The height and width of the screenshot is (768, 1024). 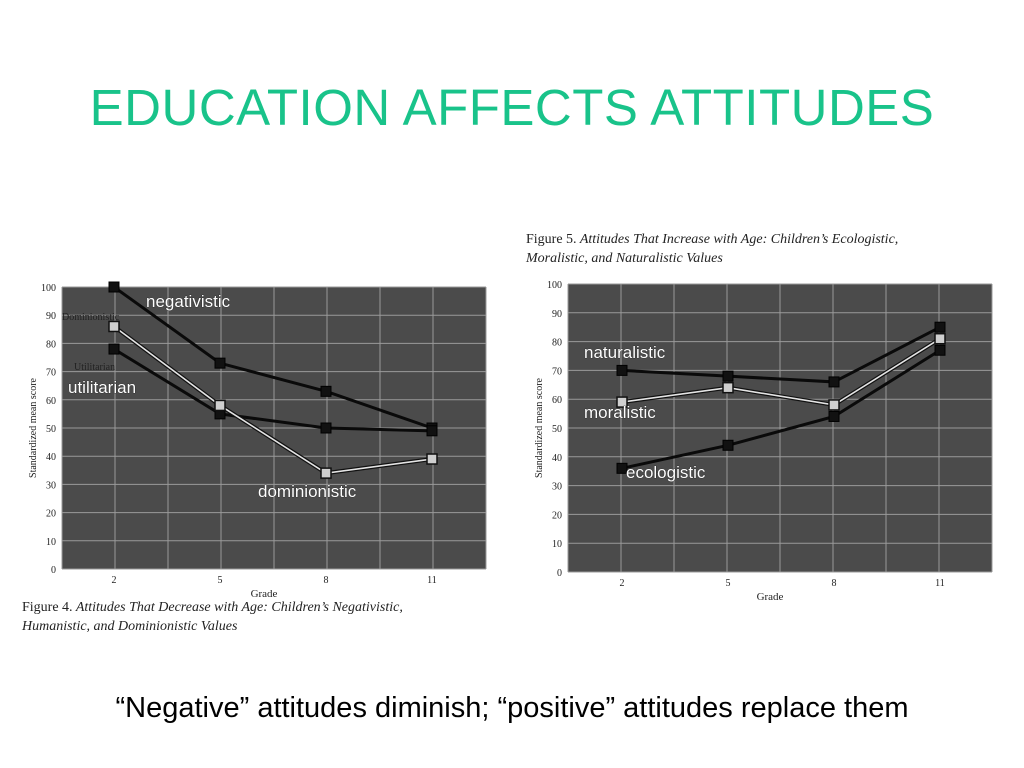 I want to click on printed-label-dominionistic: Dominionistic, so click(x=91, y=317).